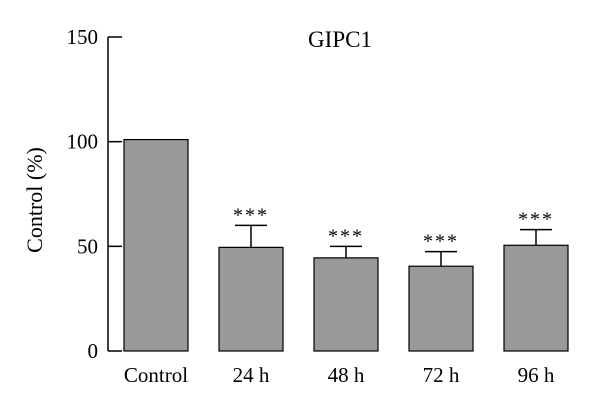 This screenshot has height=409, width=600. Describe the element at coordinates (536, 375) in the screenshot. I see `x-category-label: 96 h` at that location.